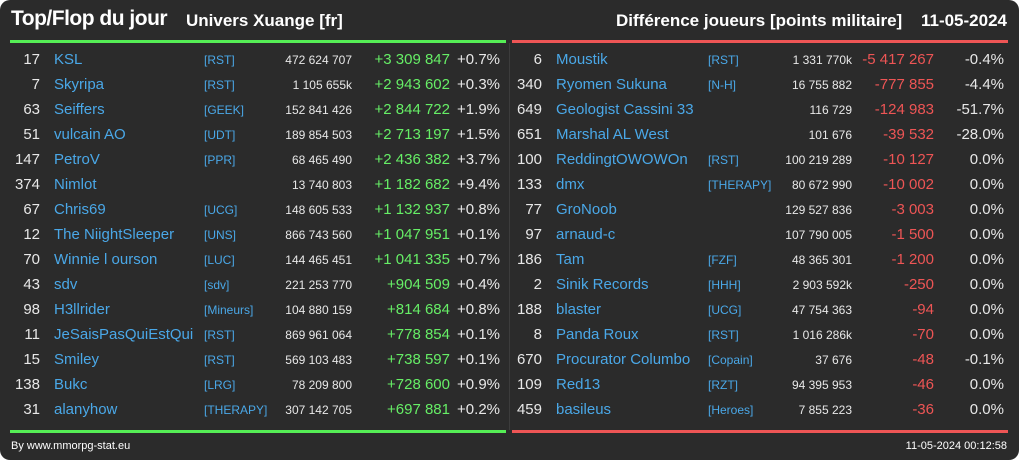 The width and height of the screenshot is (1019, 460). I want to click on player-points: 148 605 533, so click(318, 210).